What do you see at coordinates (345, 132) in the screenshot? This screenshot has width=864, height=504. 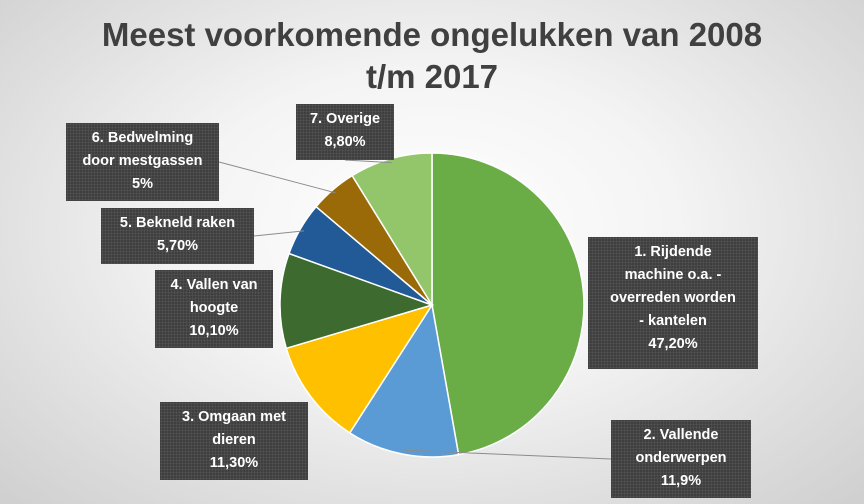 I see `data-label-overige: 7. Overige 8,80%` at bounding box center [345, 132].